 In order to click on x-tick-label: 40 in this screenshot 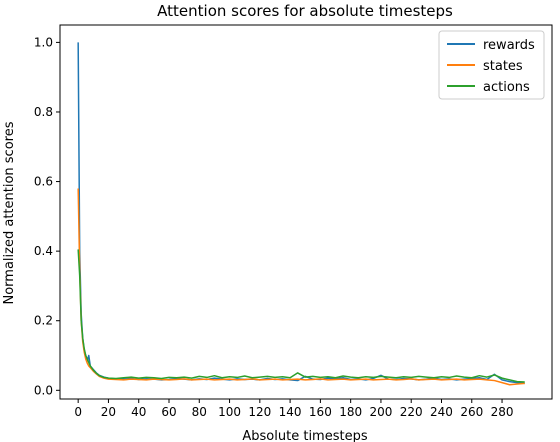, I will do `click(138, 412)`.